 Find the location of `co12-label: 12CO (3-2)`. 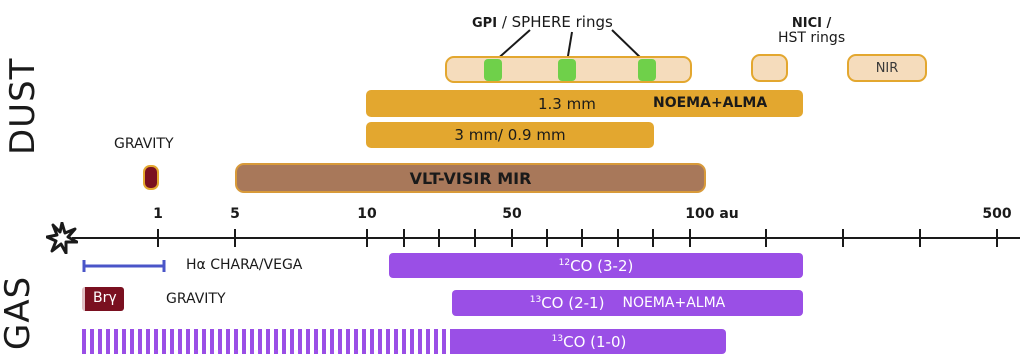

co12-label: 12CO (3-2) is located at coordinates (596, 266).